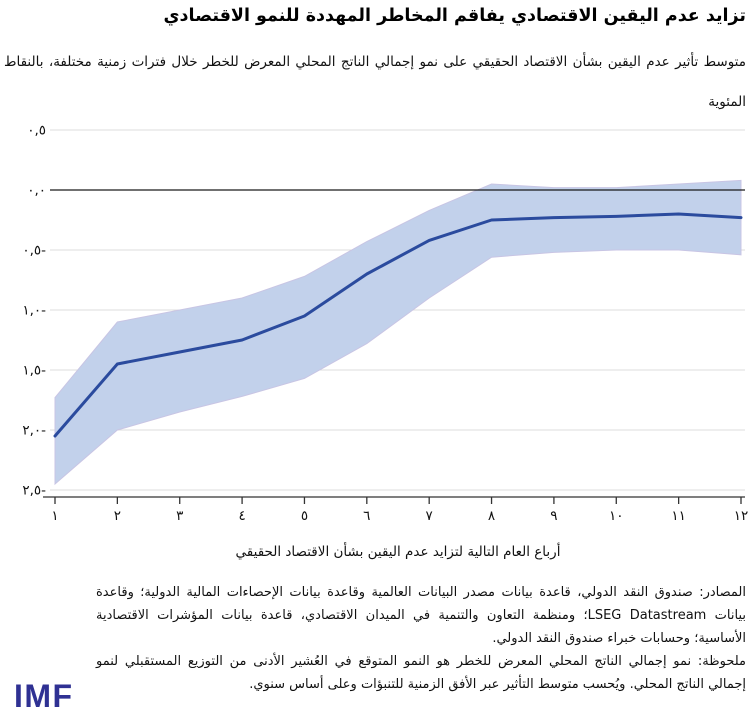  I want to click on y-tick-labels: ٠,٥ ٠,٠ ٠,٥- ١,٠- ١,٥- ٢,٠- ٢,٥-, so click(34, 311).